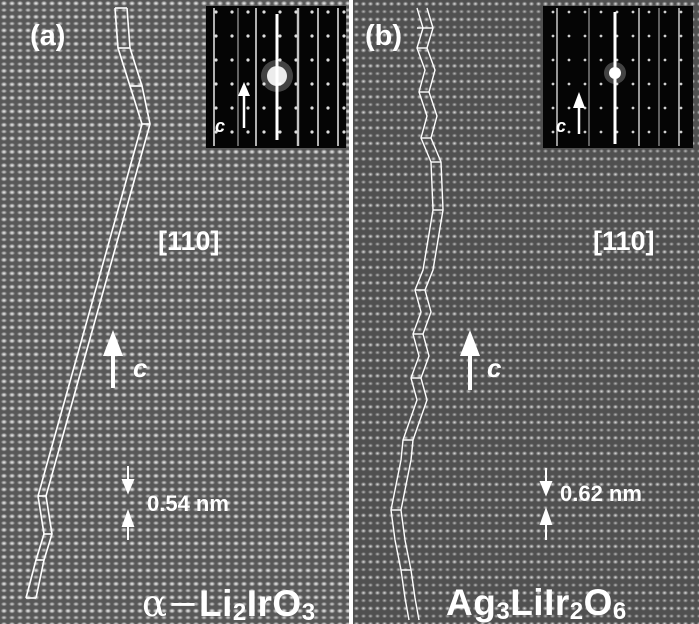  What do you see at coordinates (48, 36) in the screenshot?
I see `panel-a-label: (a)` at bounding box center [48, 36].